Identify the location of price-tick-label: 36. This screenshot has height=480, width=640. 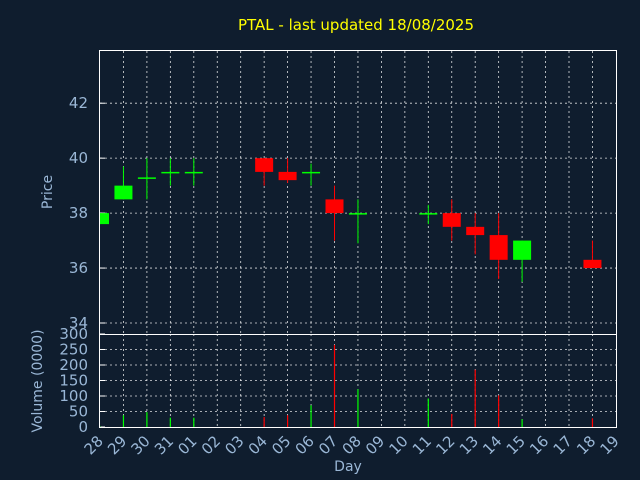
(78, 268).